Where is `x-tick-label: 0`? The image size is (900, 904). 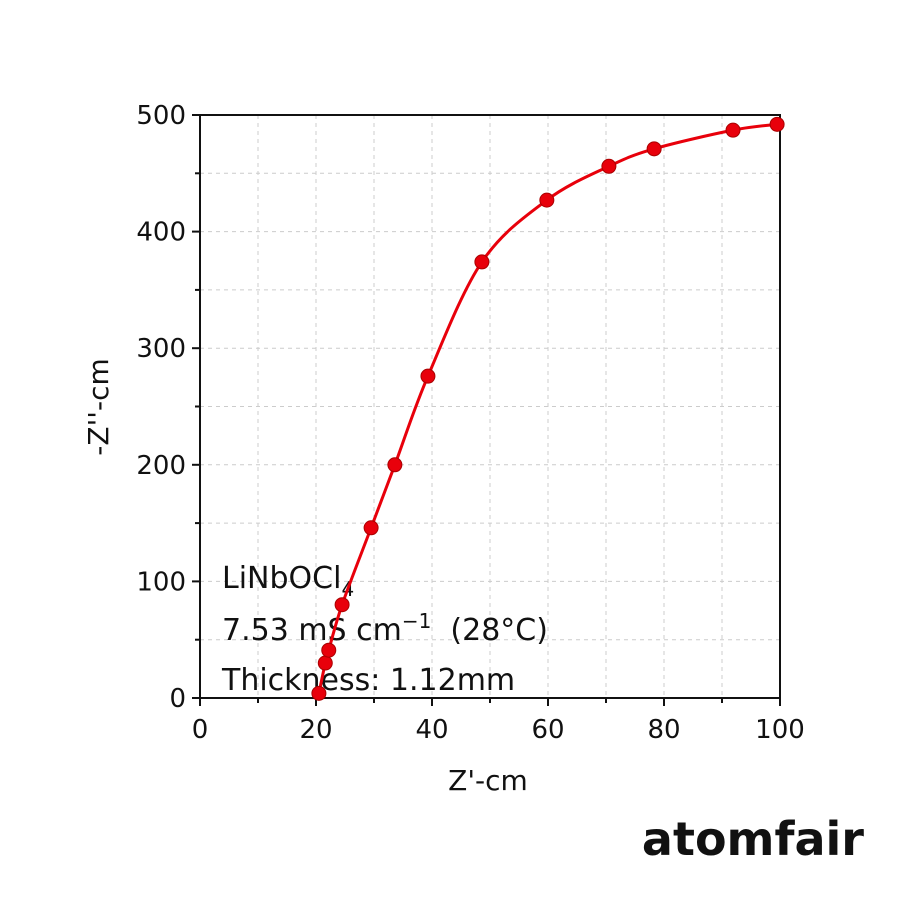
x-tick-label: 0 is located at coordinates (200, 730).